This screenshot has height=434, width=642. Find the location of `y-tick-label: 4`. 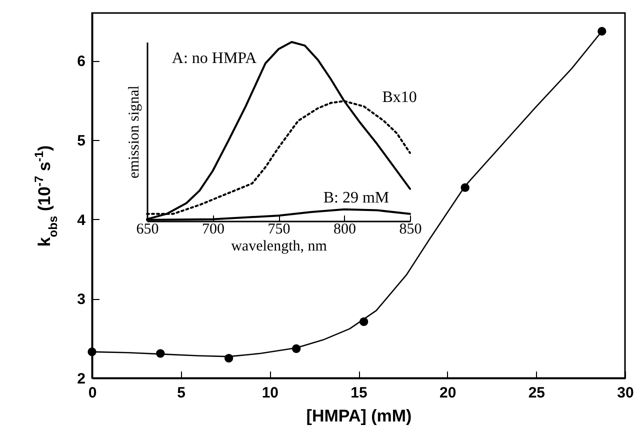

y-tick-label: 4 is located at coordinates (81, 220).